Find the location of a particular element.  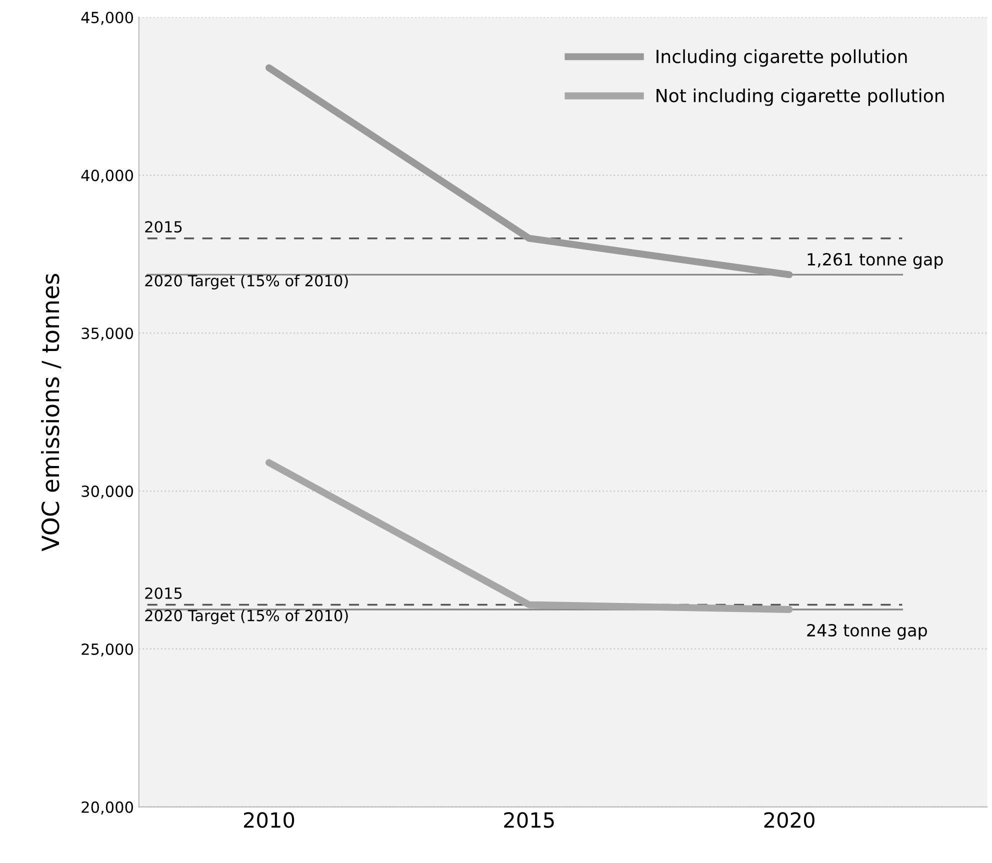

y-tick-label: 20,000 is located at coordinates (108, 807).